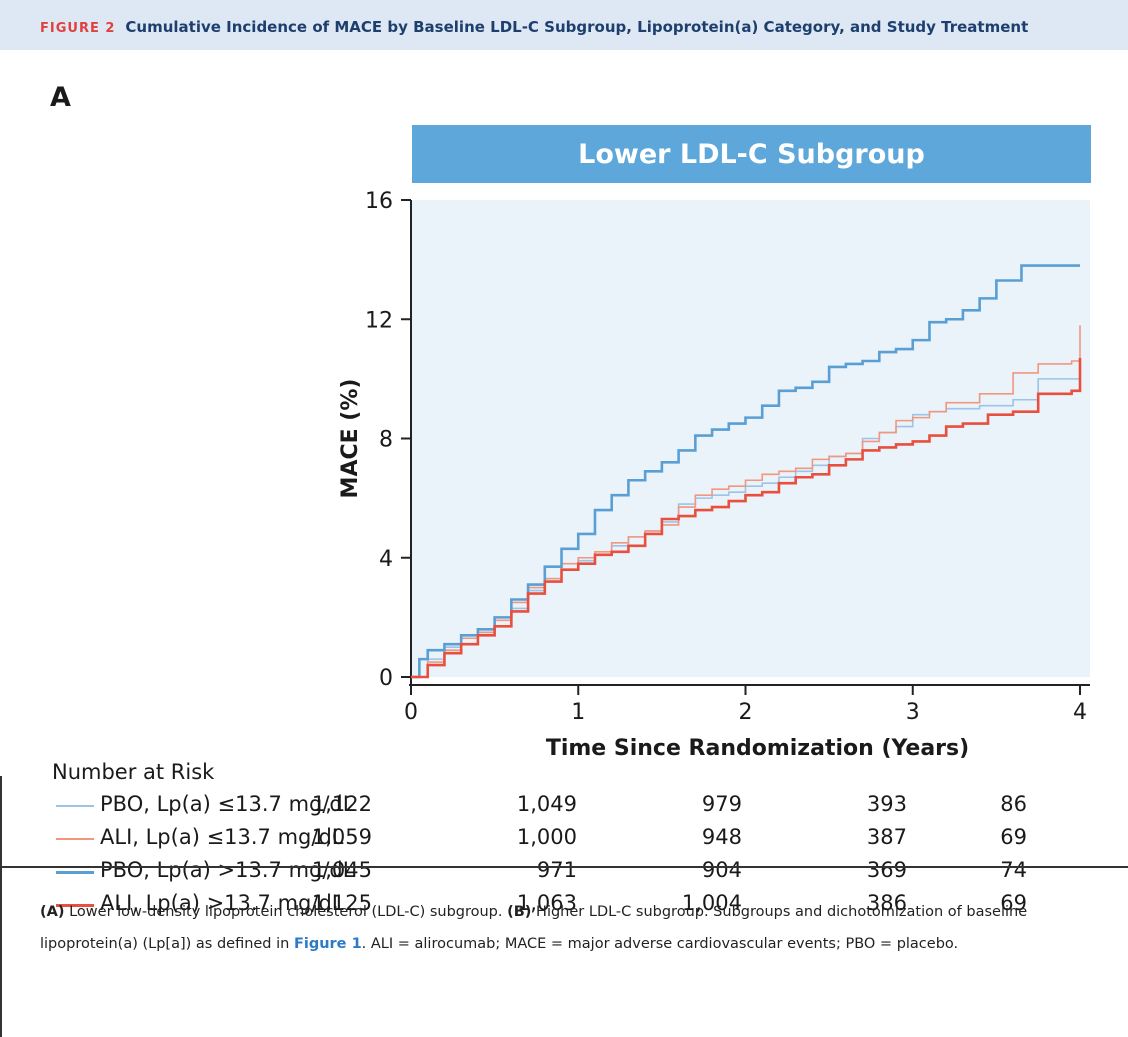 The height and width of the screenshot is (1037, 1128). What do you see at coordinates (711, 903) in the screenshot?
I see `risk-value: 1,004` at bounding box center [711, 903].